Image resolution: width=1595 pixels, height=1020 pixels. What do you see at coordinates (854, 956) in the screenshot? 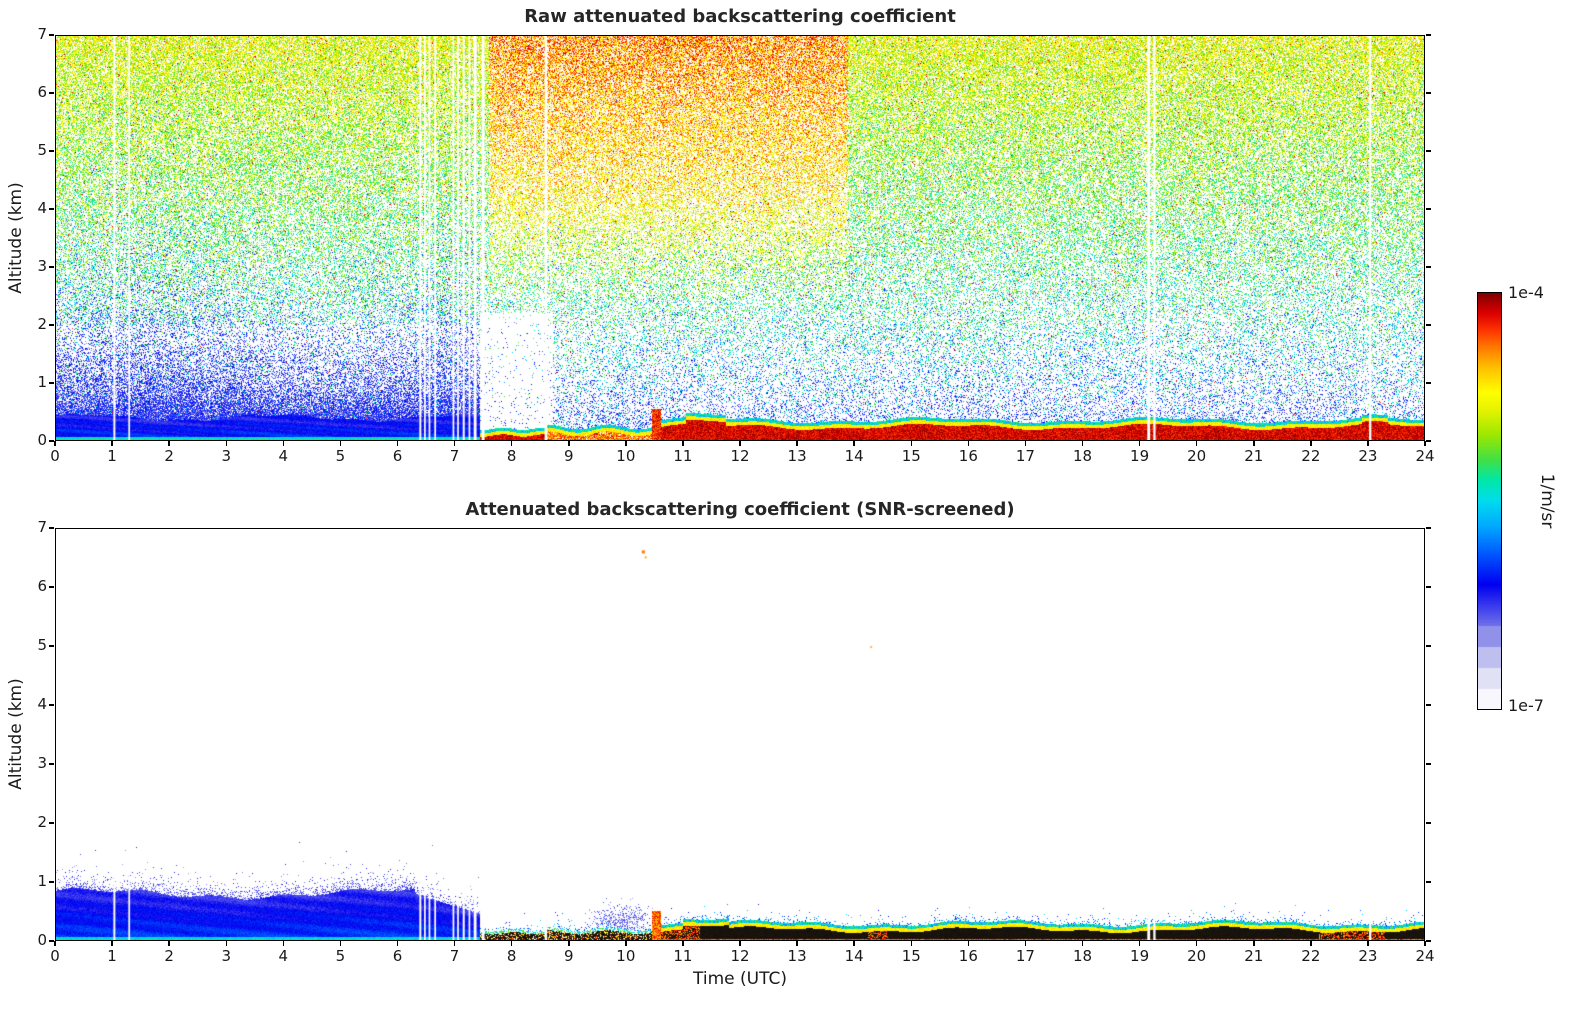
I see `x-tick-label: 14` at bounding box center [854, 956].